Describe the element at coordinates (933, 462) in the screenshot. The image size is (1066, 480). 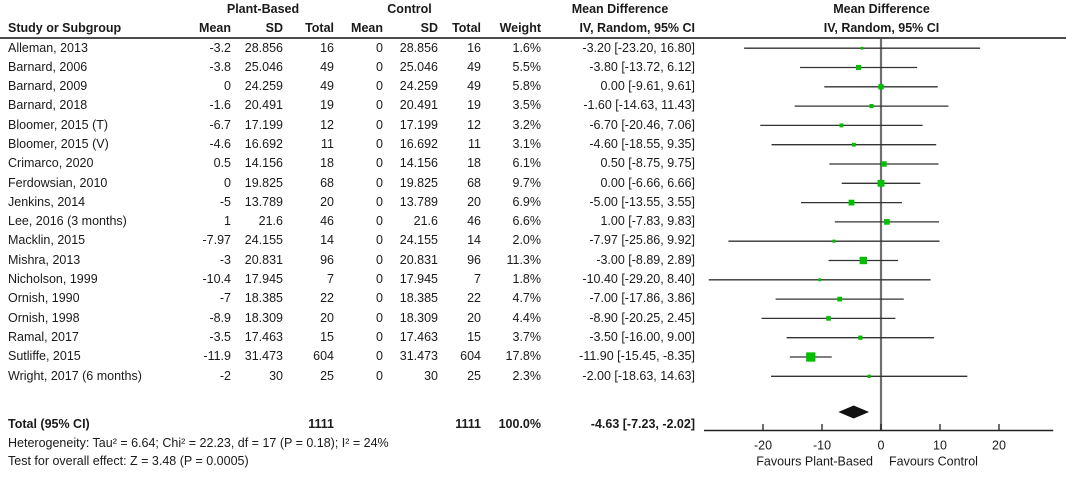
I see `favours-right-label: Favours Control` at that location.